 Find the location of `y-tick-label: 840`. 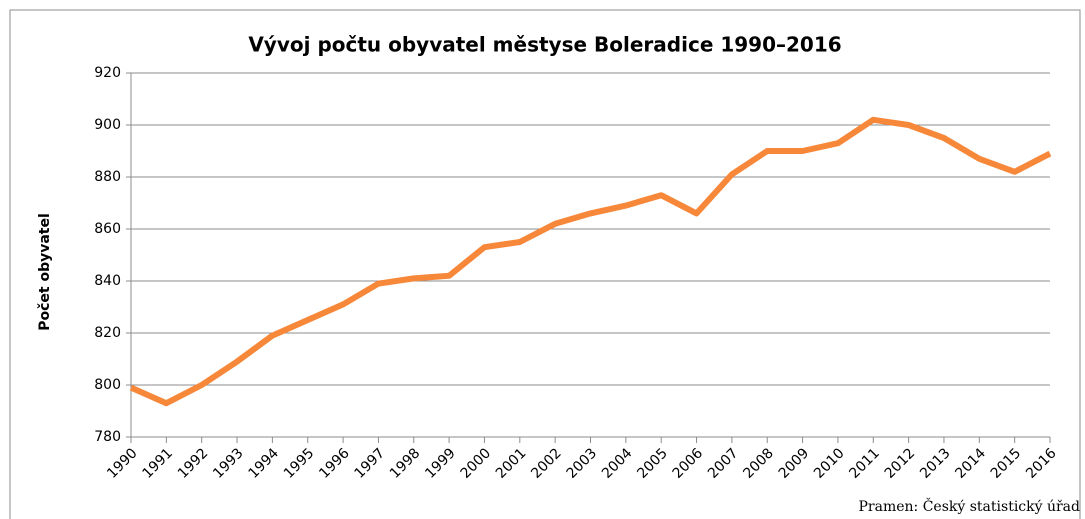

y-tick-label: 840 is located at coordinates (107, 281).